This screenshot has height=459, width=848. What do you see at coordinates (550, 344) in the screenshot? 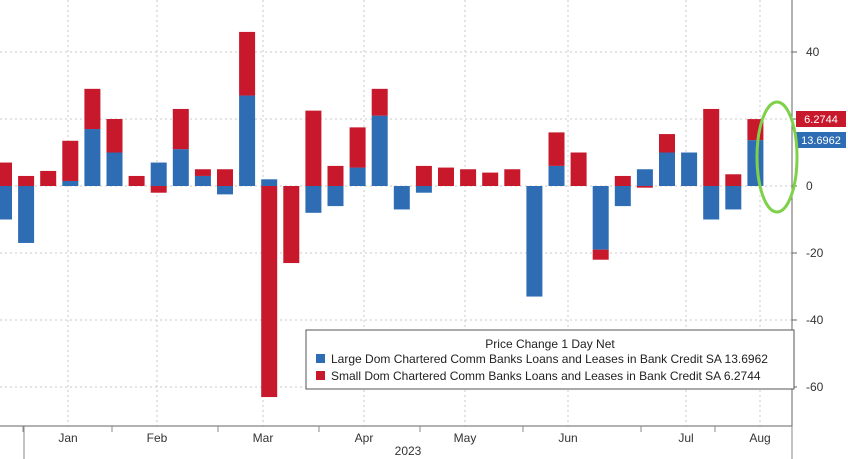
I see `legend-title: Price Change 1 Day Net` at bounding box center [550, 344].